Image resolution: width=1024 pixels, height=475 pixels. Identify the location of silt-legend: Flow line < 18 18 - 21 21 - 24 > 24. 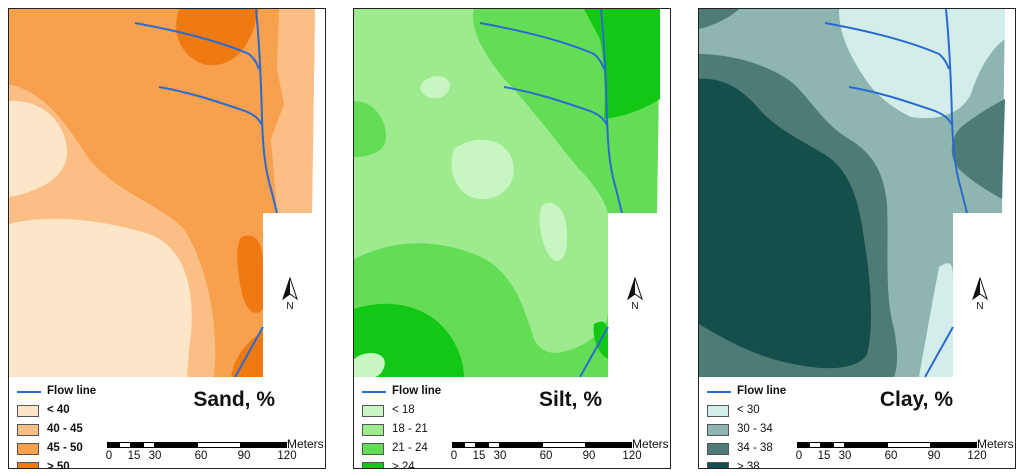
(439, 425).